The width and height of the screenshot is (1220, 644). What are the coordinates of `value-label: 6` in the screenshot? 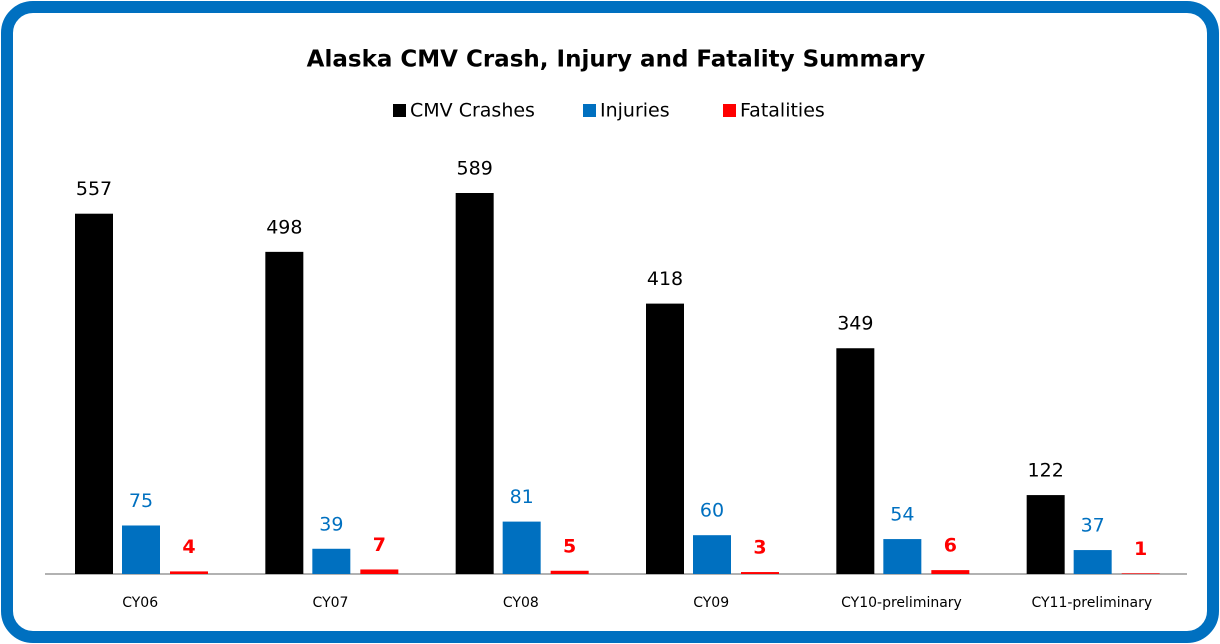 It's located at (950, 546).